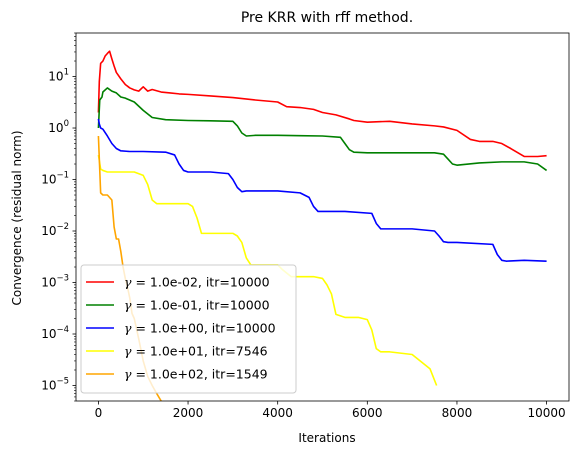  What do you see at coordinates (197, 305) in the screenshot?
I see `legend-label: γ = 1.0e-01, itr=10000` at bounding box center [197, 305].